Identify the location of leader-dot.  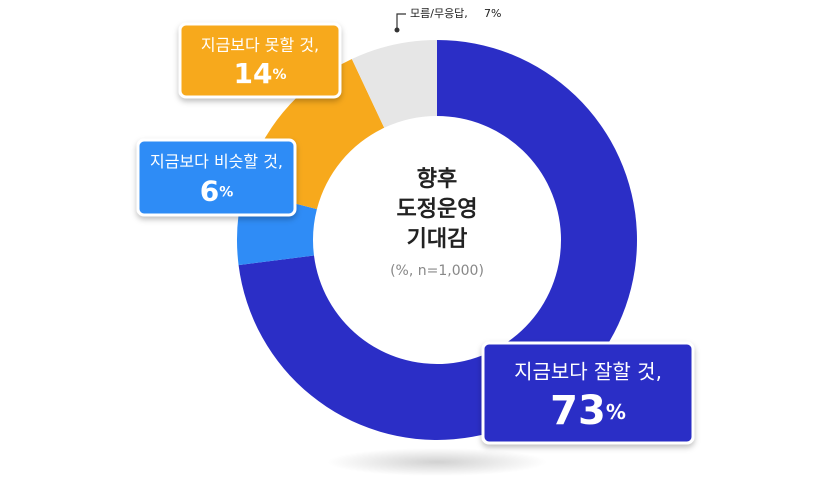
(397, 30).